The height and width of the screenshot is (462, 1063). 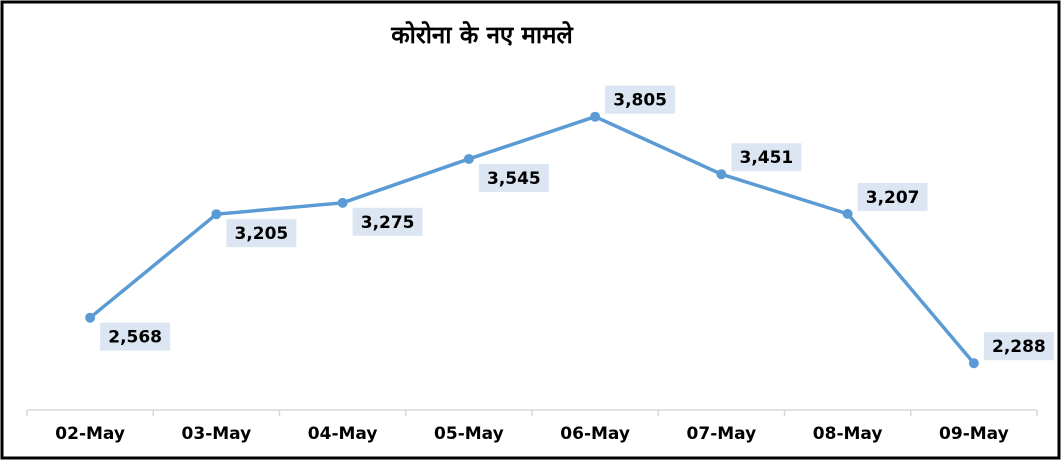 What do you see at coordinates (595, 434) in the screenshot?
I see `x-tick-label: 06-May` at bounding box center [595, 434].